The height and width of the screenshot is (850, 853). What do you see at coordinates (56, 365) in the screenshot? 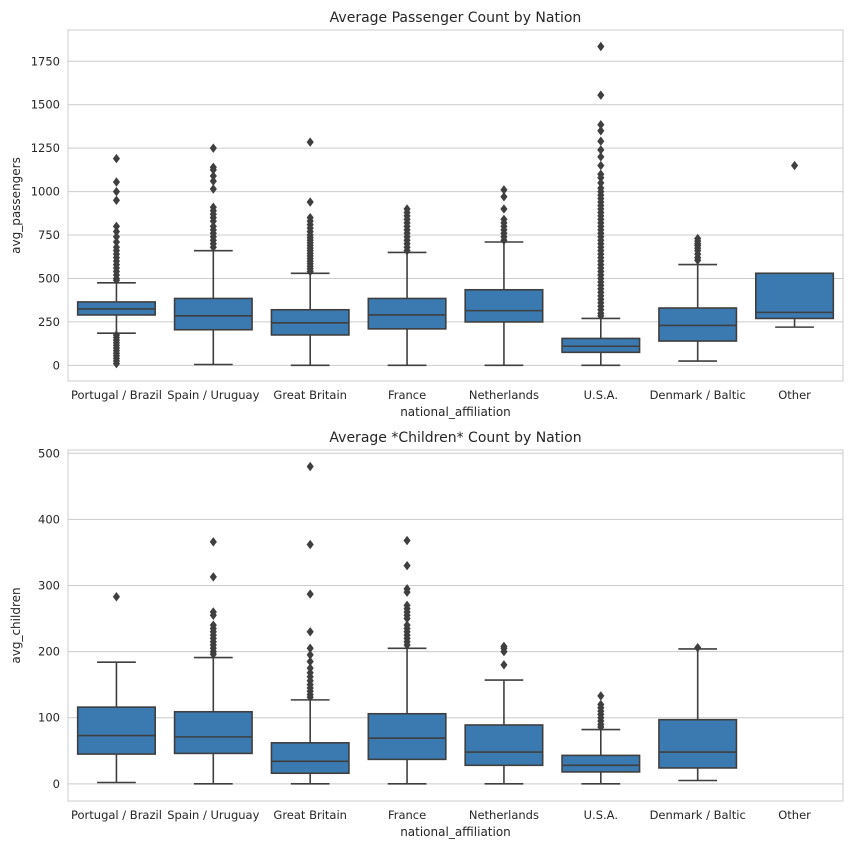
I see `y-tick-label: 0` at bounding box center [56, 365].